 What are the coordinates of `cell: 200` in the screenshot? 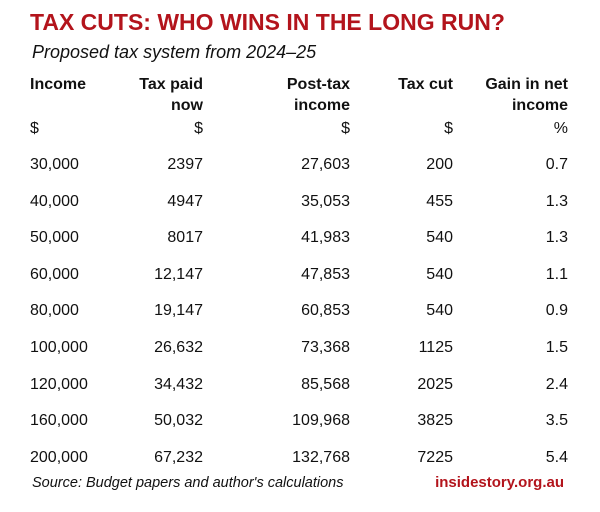 It's located at (439, 164).